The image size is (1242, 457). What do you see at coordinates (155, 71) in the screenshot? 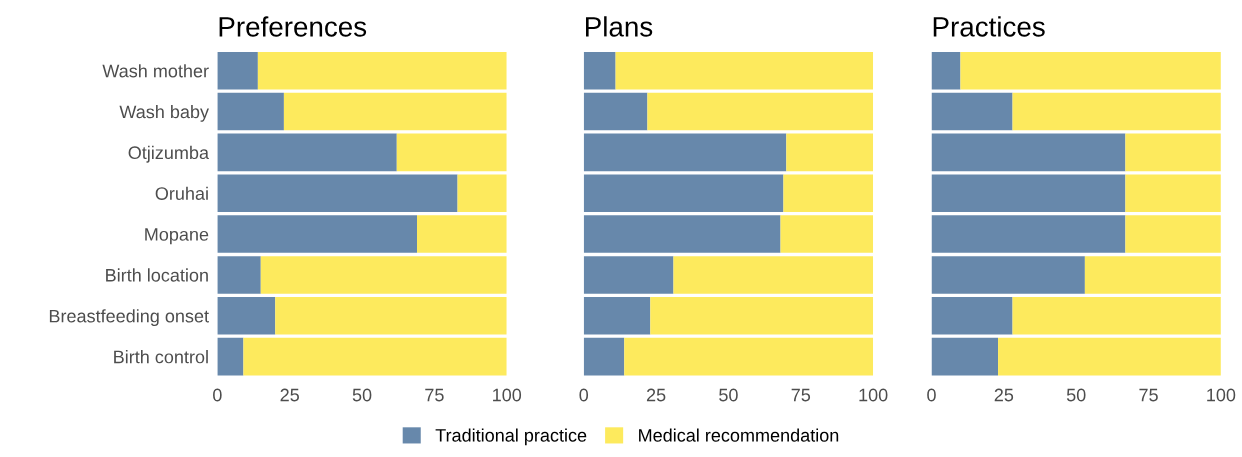
I see `y-tick-label: Wash mother` at bounding box center [155, 71].